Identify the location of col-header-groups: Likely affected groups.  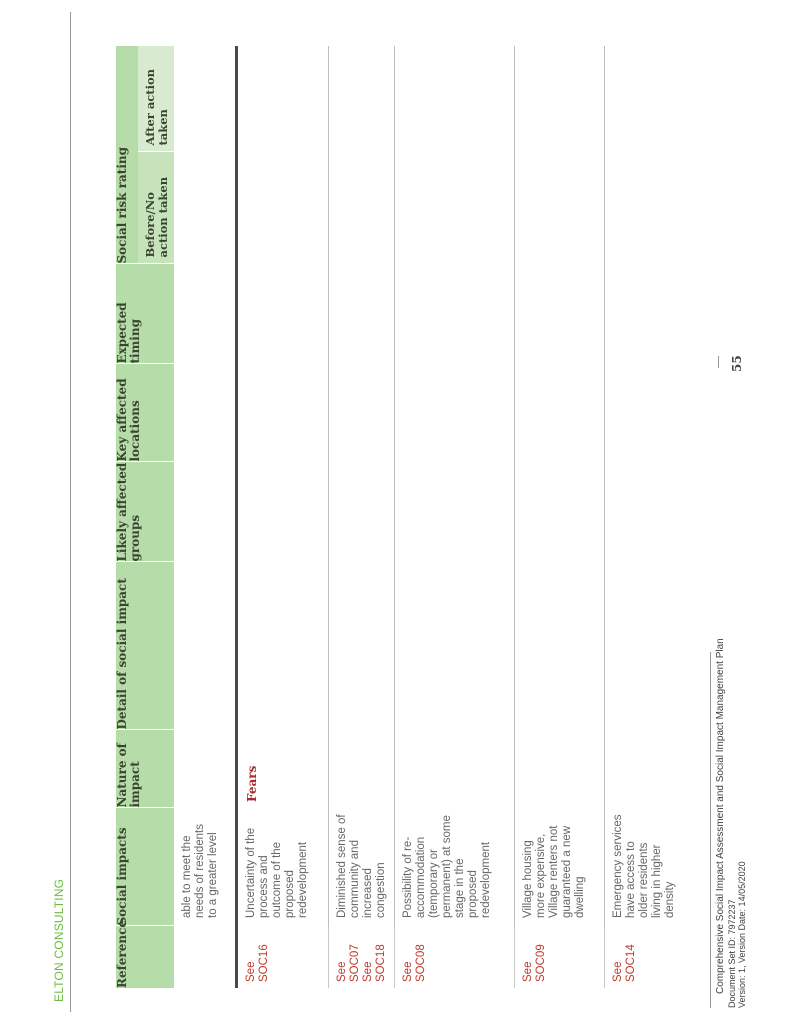
(144, 512).